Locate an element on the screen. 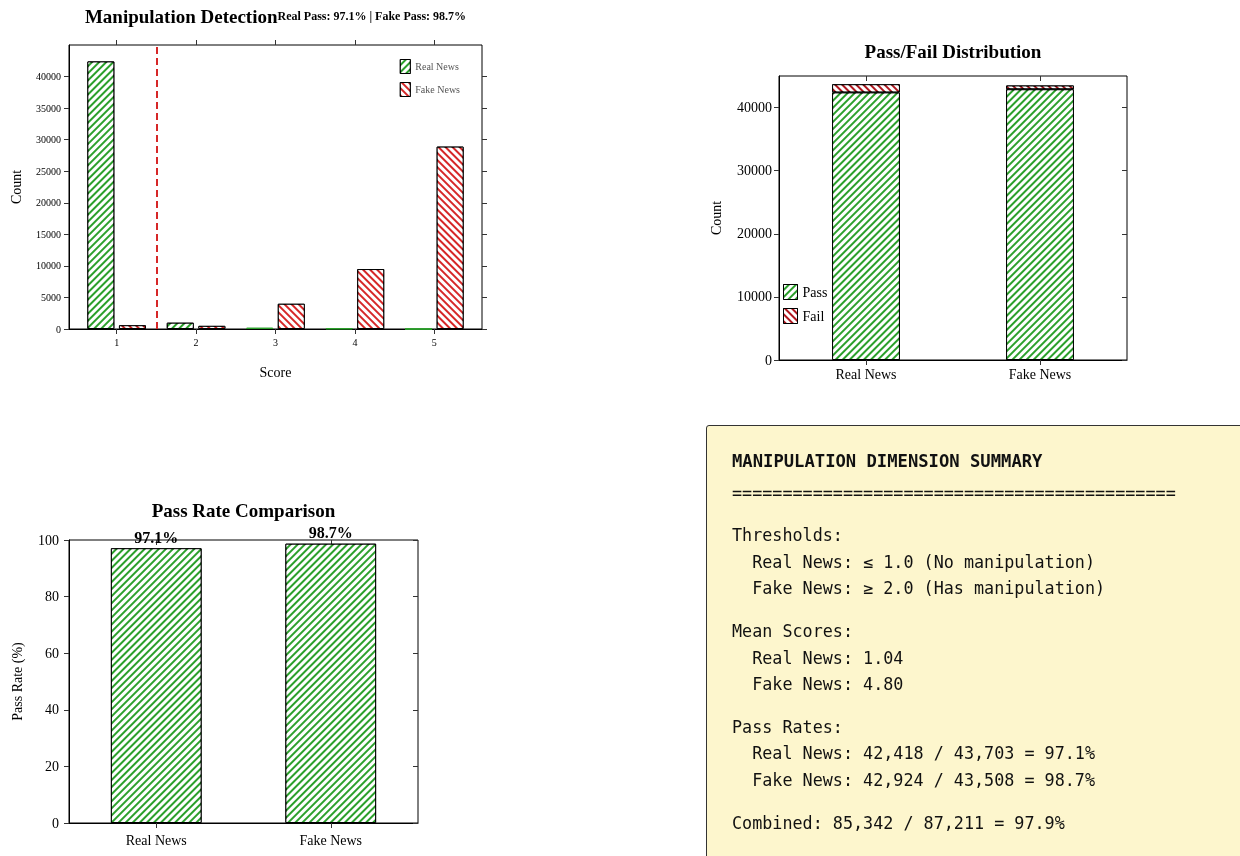  y-tick-label: 35000 is located at coordinates (48, 108).